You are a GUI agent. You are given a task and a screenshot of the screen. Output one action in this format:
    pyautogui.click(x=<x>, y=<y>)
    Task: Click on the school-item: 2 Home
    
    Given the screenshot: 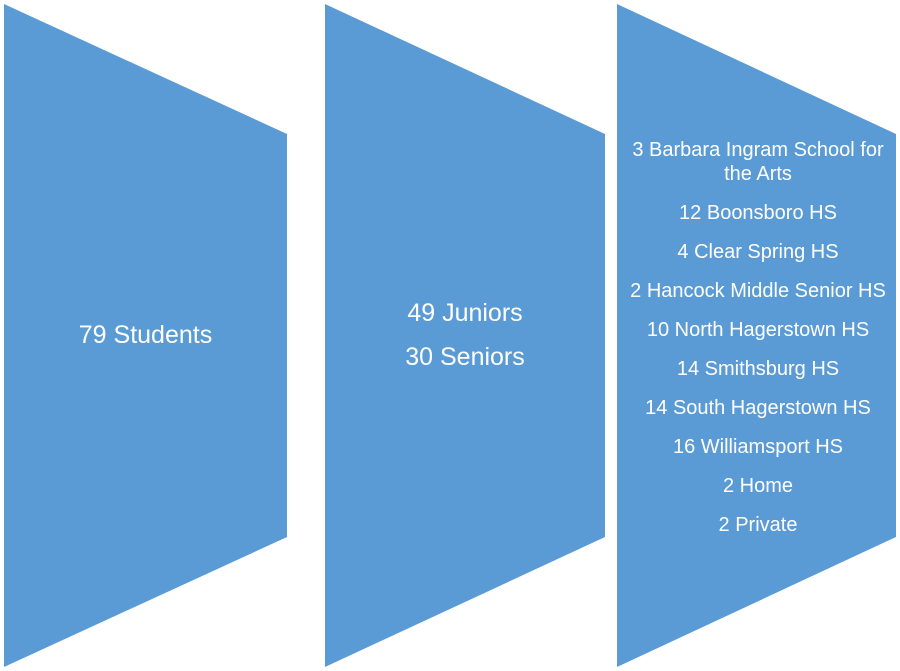 What is the action you would take?
    pyautogui.click(x=758, y=485)
    